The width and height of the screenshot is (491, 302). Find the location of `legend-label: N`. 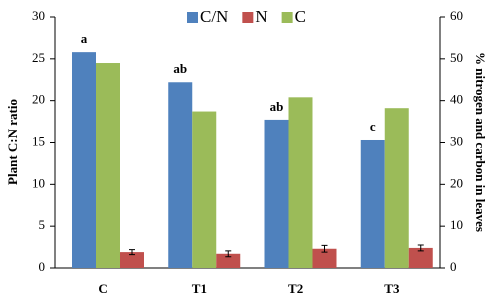

legend-label: N is located at coordinates (261, 16).